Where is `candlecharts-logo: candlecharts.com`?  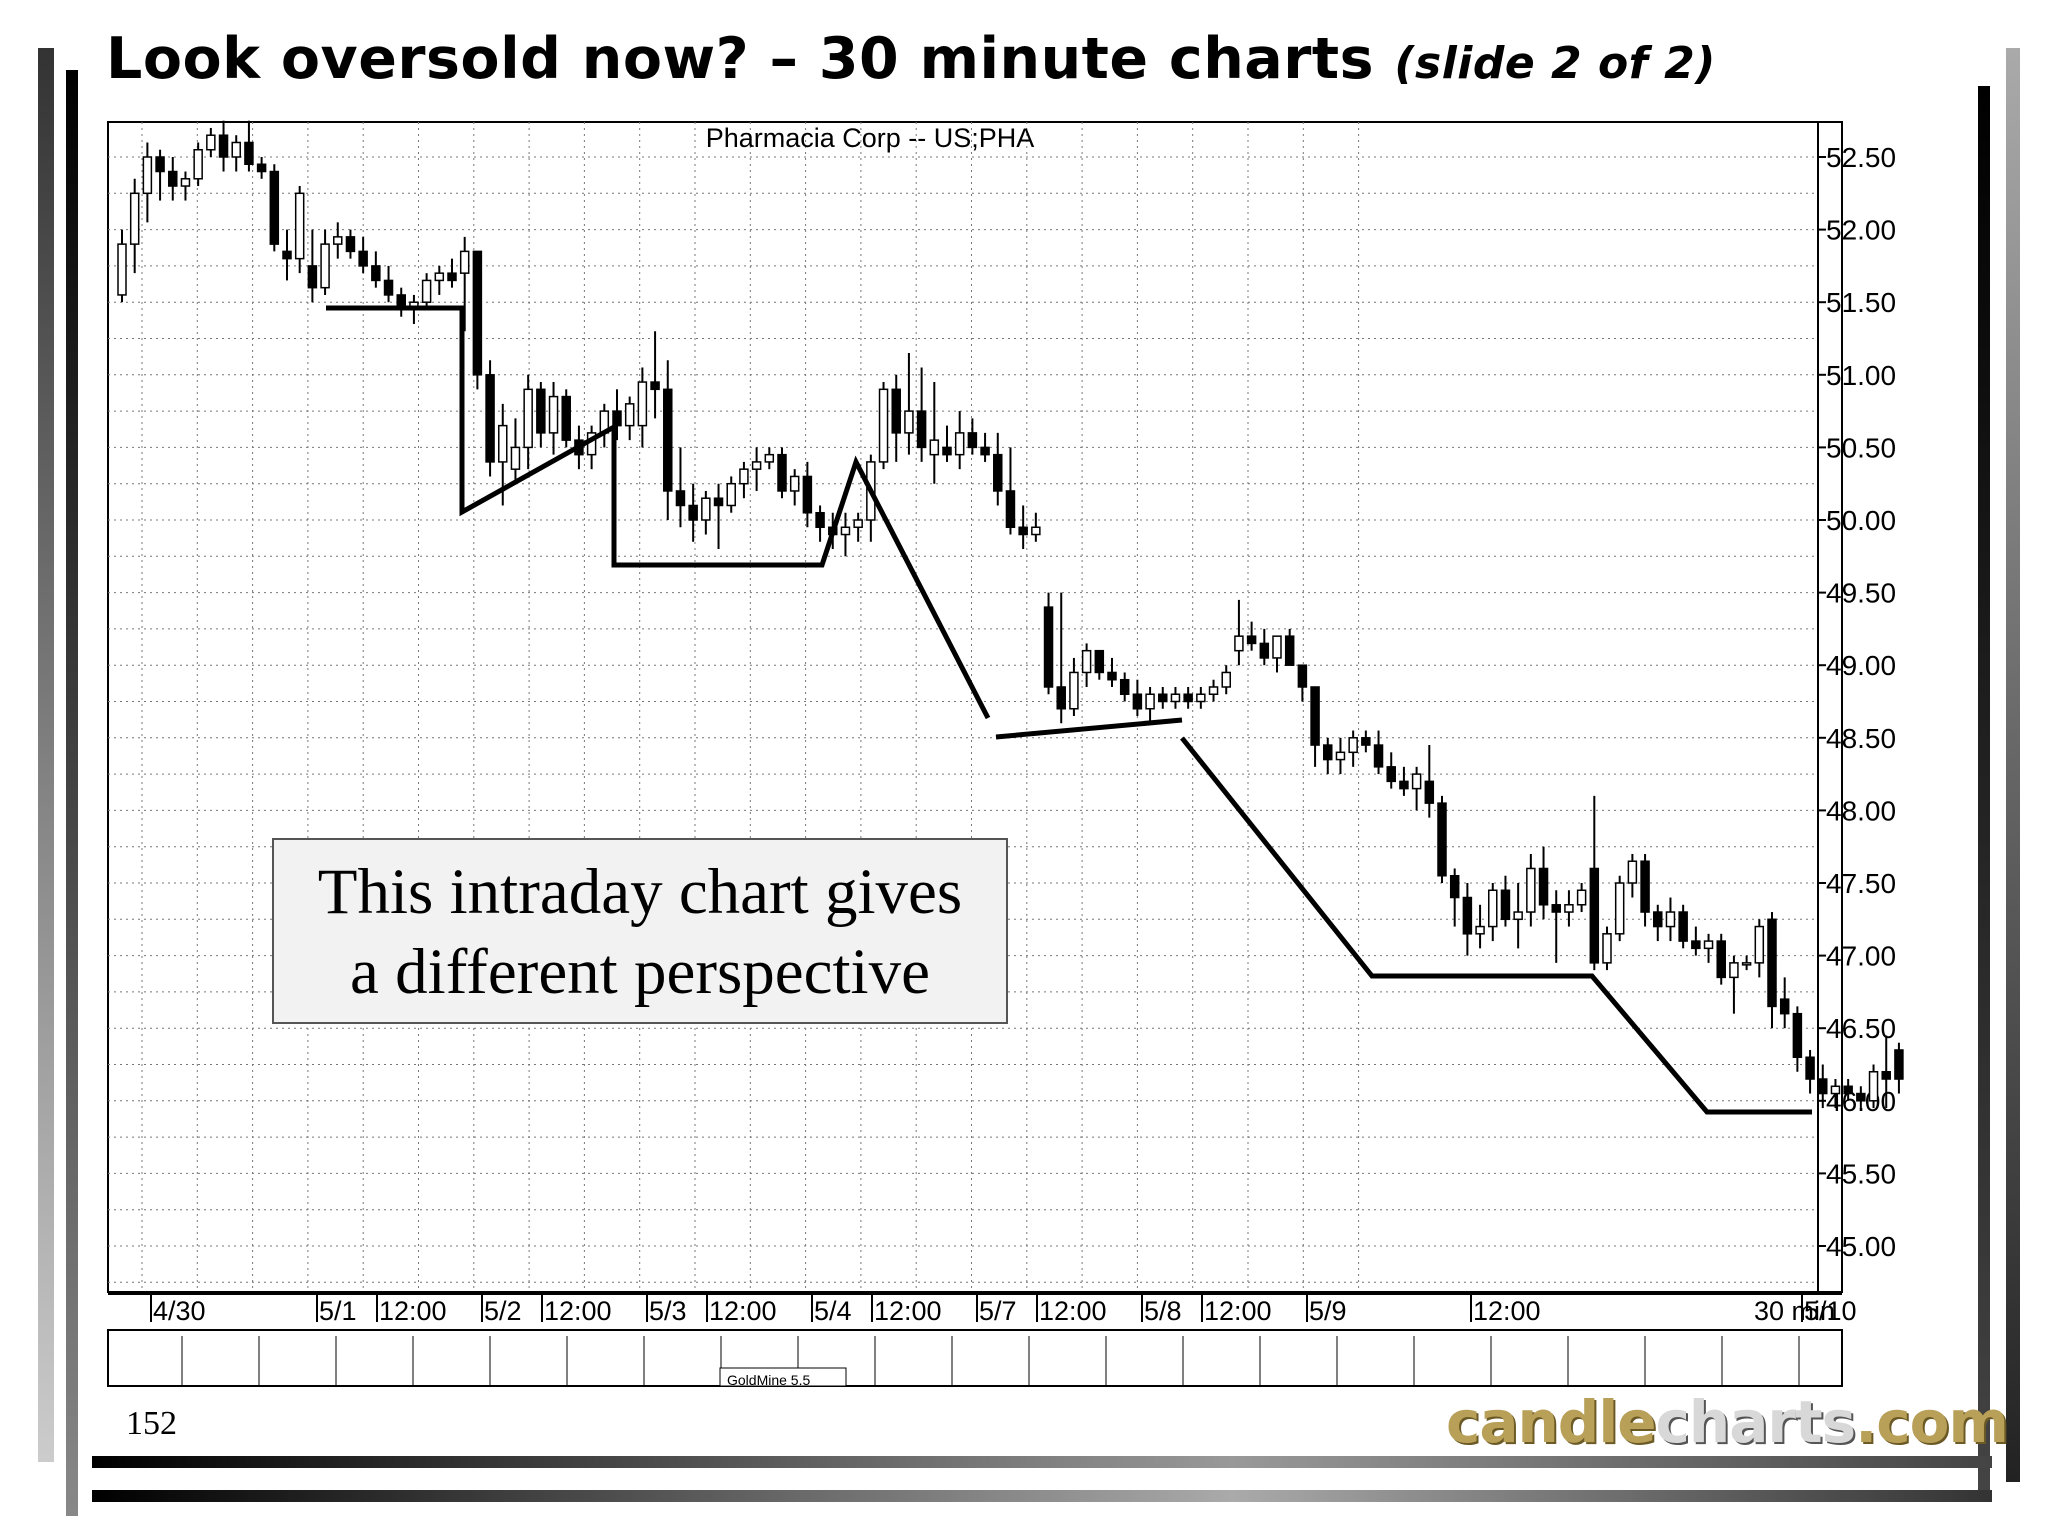
candlecharts-logo: candlecharts.com is located at coordinates (1727, 1422).